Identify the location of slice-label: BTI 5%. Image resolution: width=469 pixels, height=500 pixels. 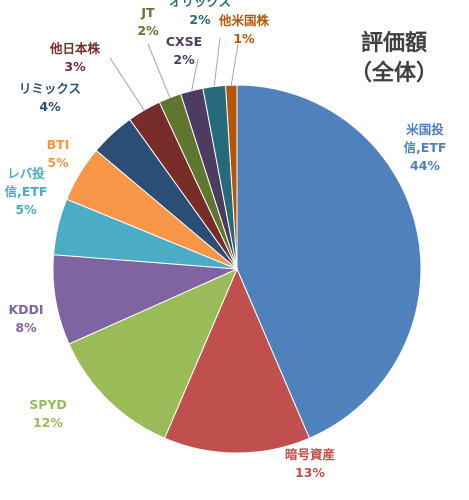
(58, 153).